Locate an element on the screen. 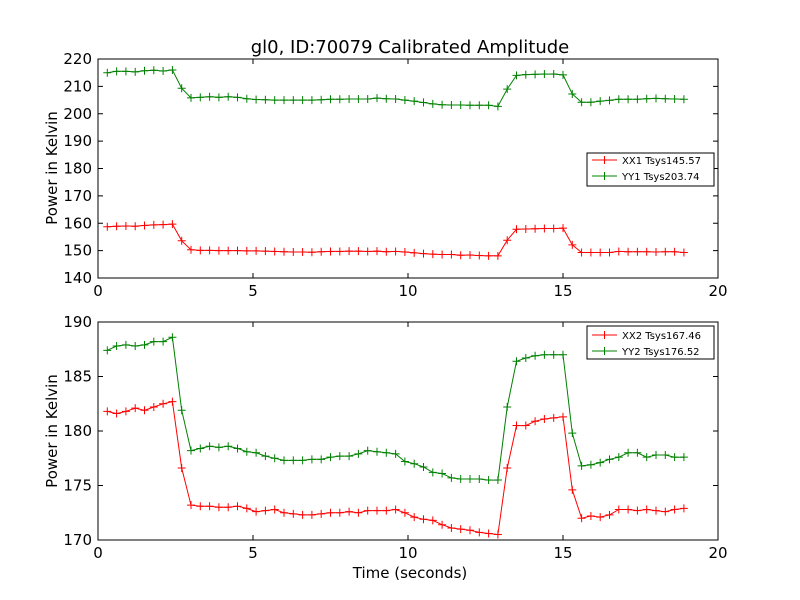  bottom-legend-label-xx2: XX2 Tsys167.46 is located at coordinates (661, 336).